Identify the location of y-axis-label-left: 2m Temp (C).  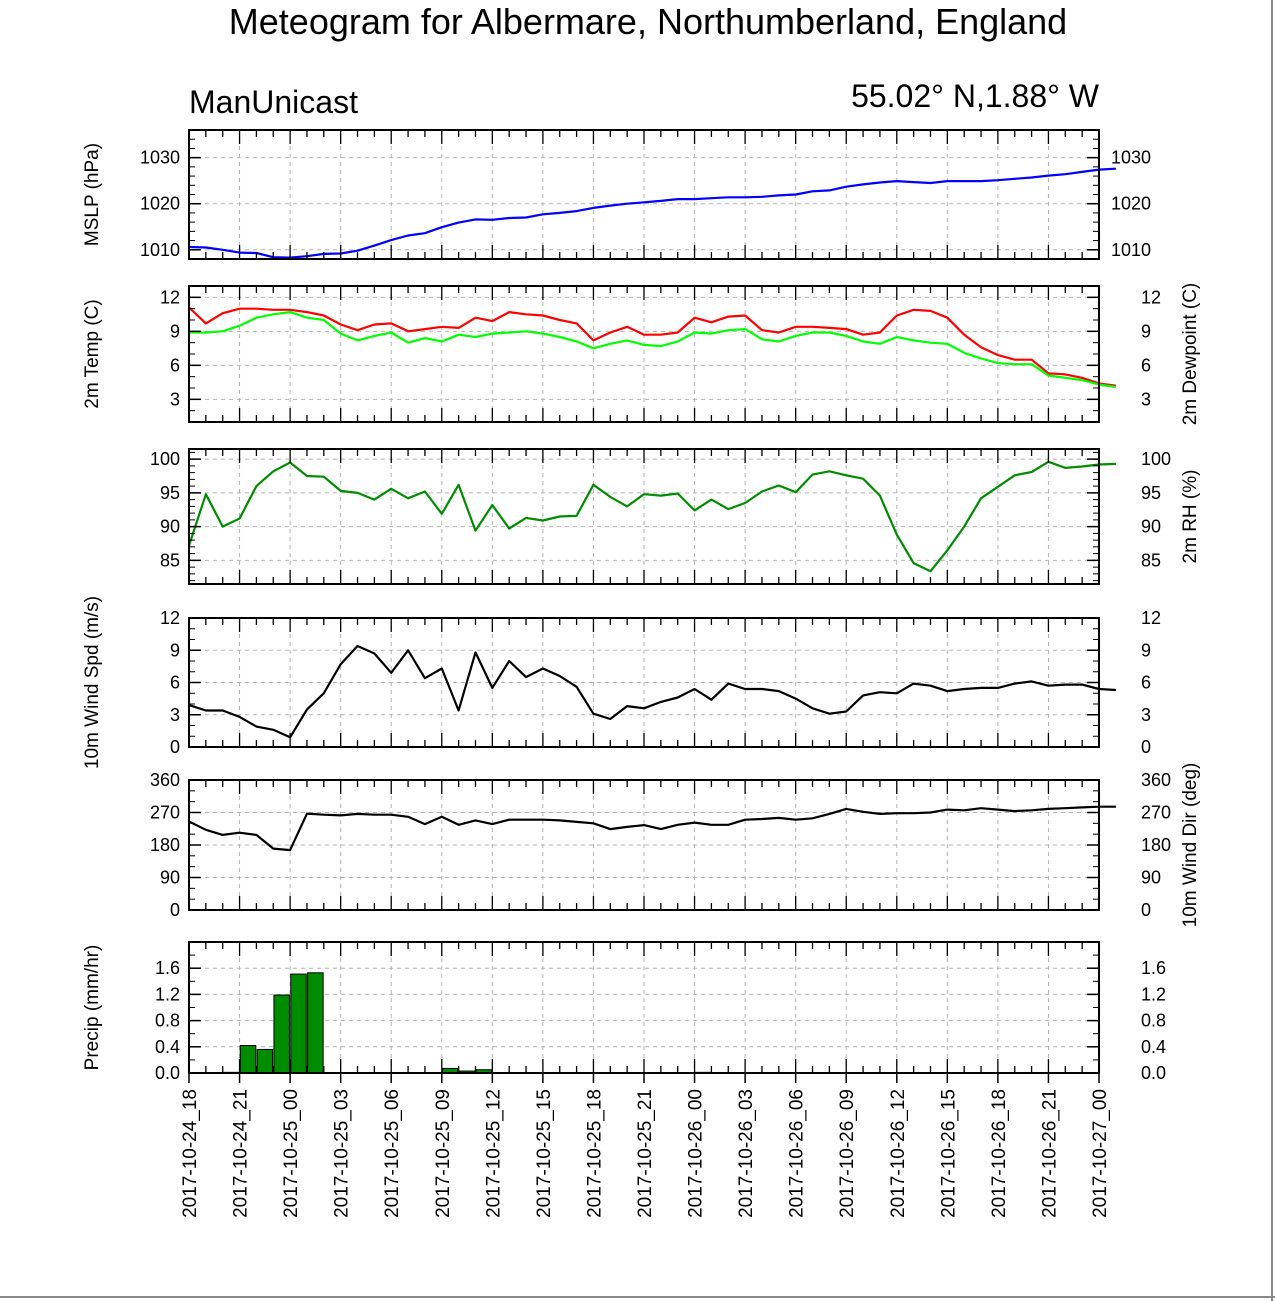
(92, 353).